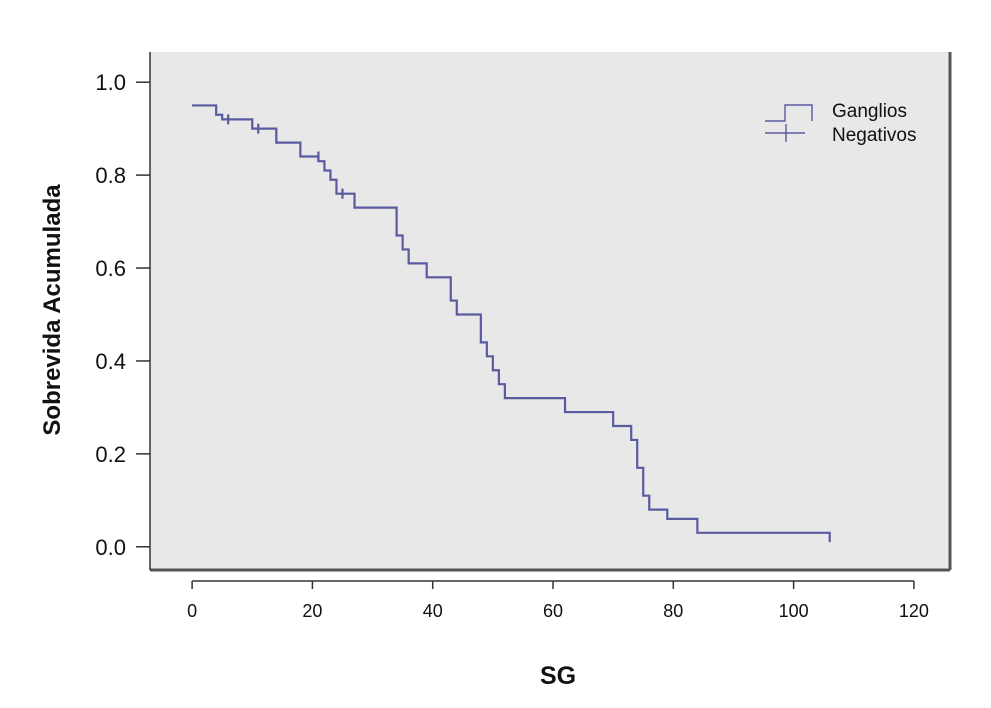 Image resolution: width=991 pixels, height=708 pixels. What do you see at coordinates (52, 310) in the screenshot?
I see `y-axis-title: Sobrevida Acumulada` at bounding box center [52, 310].